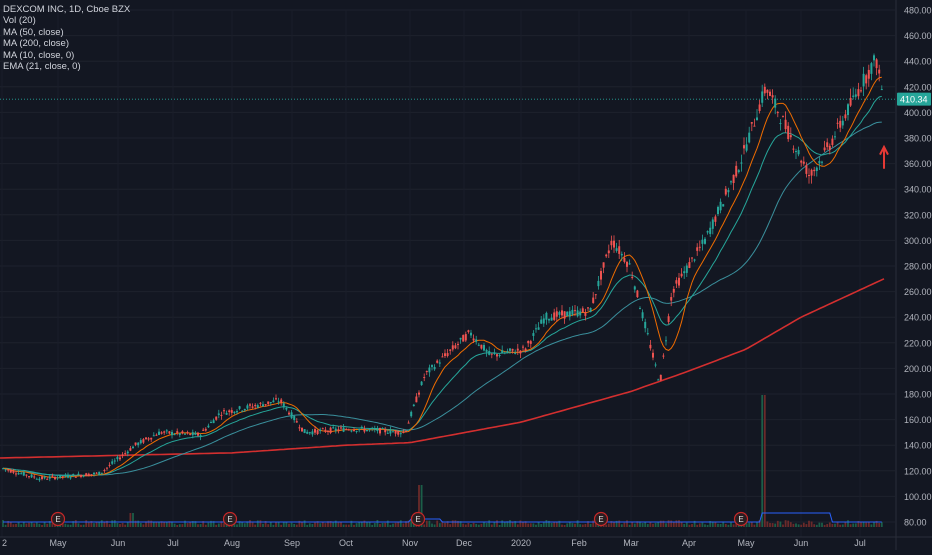  I want to click on y-tick-label: 220.00, so click(918, 343).